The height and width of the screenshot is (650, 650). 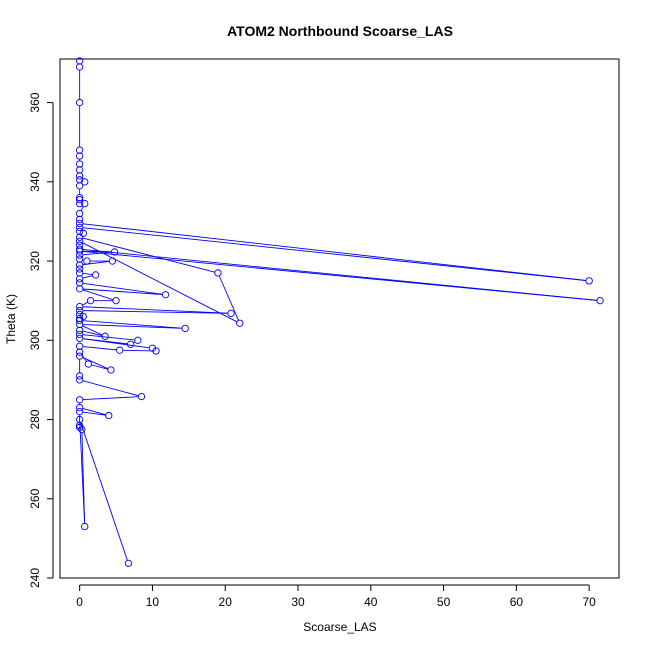 I want to click on x-tick-label: 30, so click(x=298, y=602).